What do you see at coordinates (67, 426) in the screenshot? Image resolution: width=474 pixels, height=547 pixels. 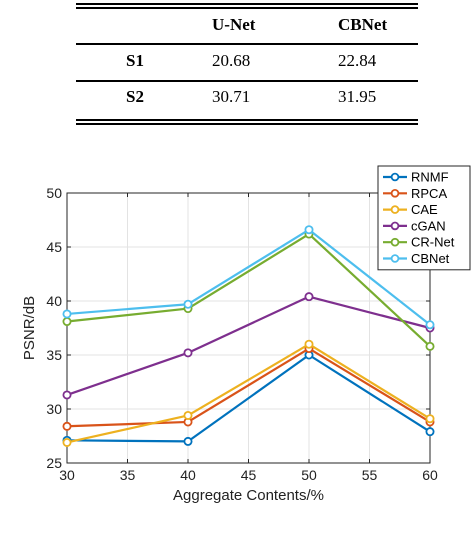 I see `data-point-rpca` at bounding box center [67, 426].